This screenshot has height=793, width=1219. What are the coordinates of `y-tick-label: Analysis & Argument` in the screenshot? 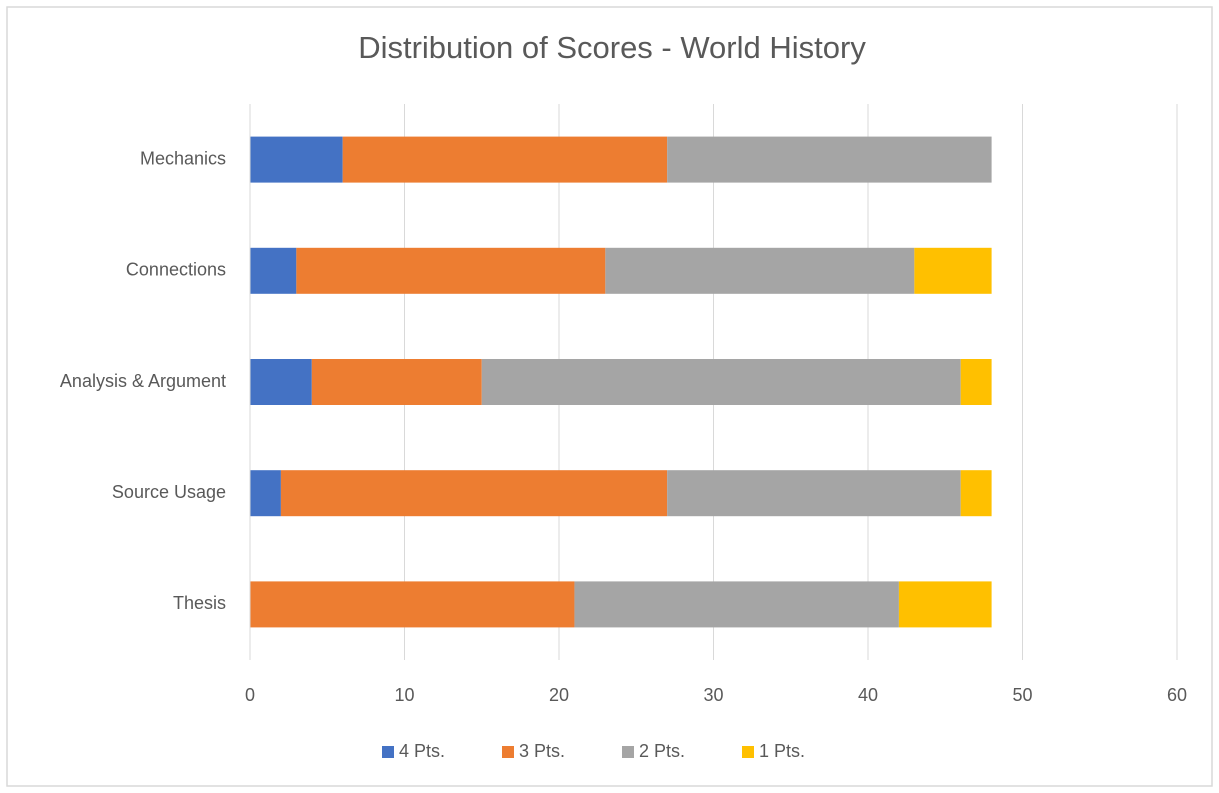 It's located at (143, 381).